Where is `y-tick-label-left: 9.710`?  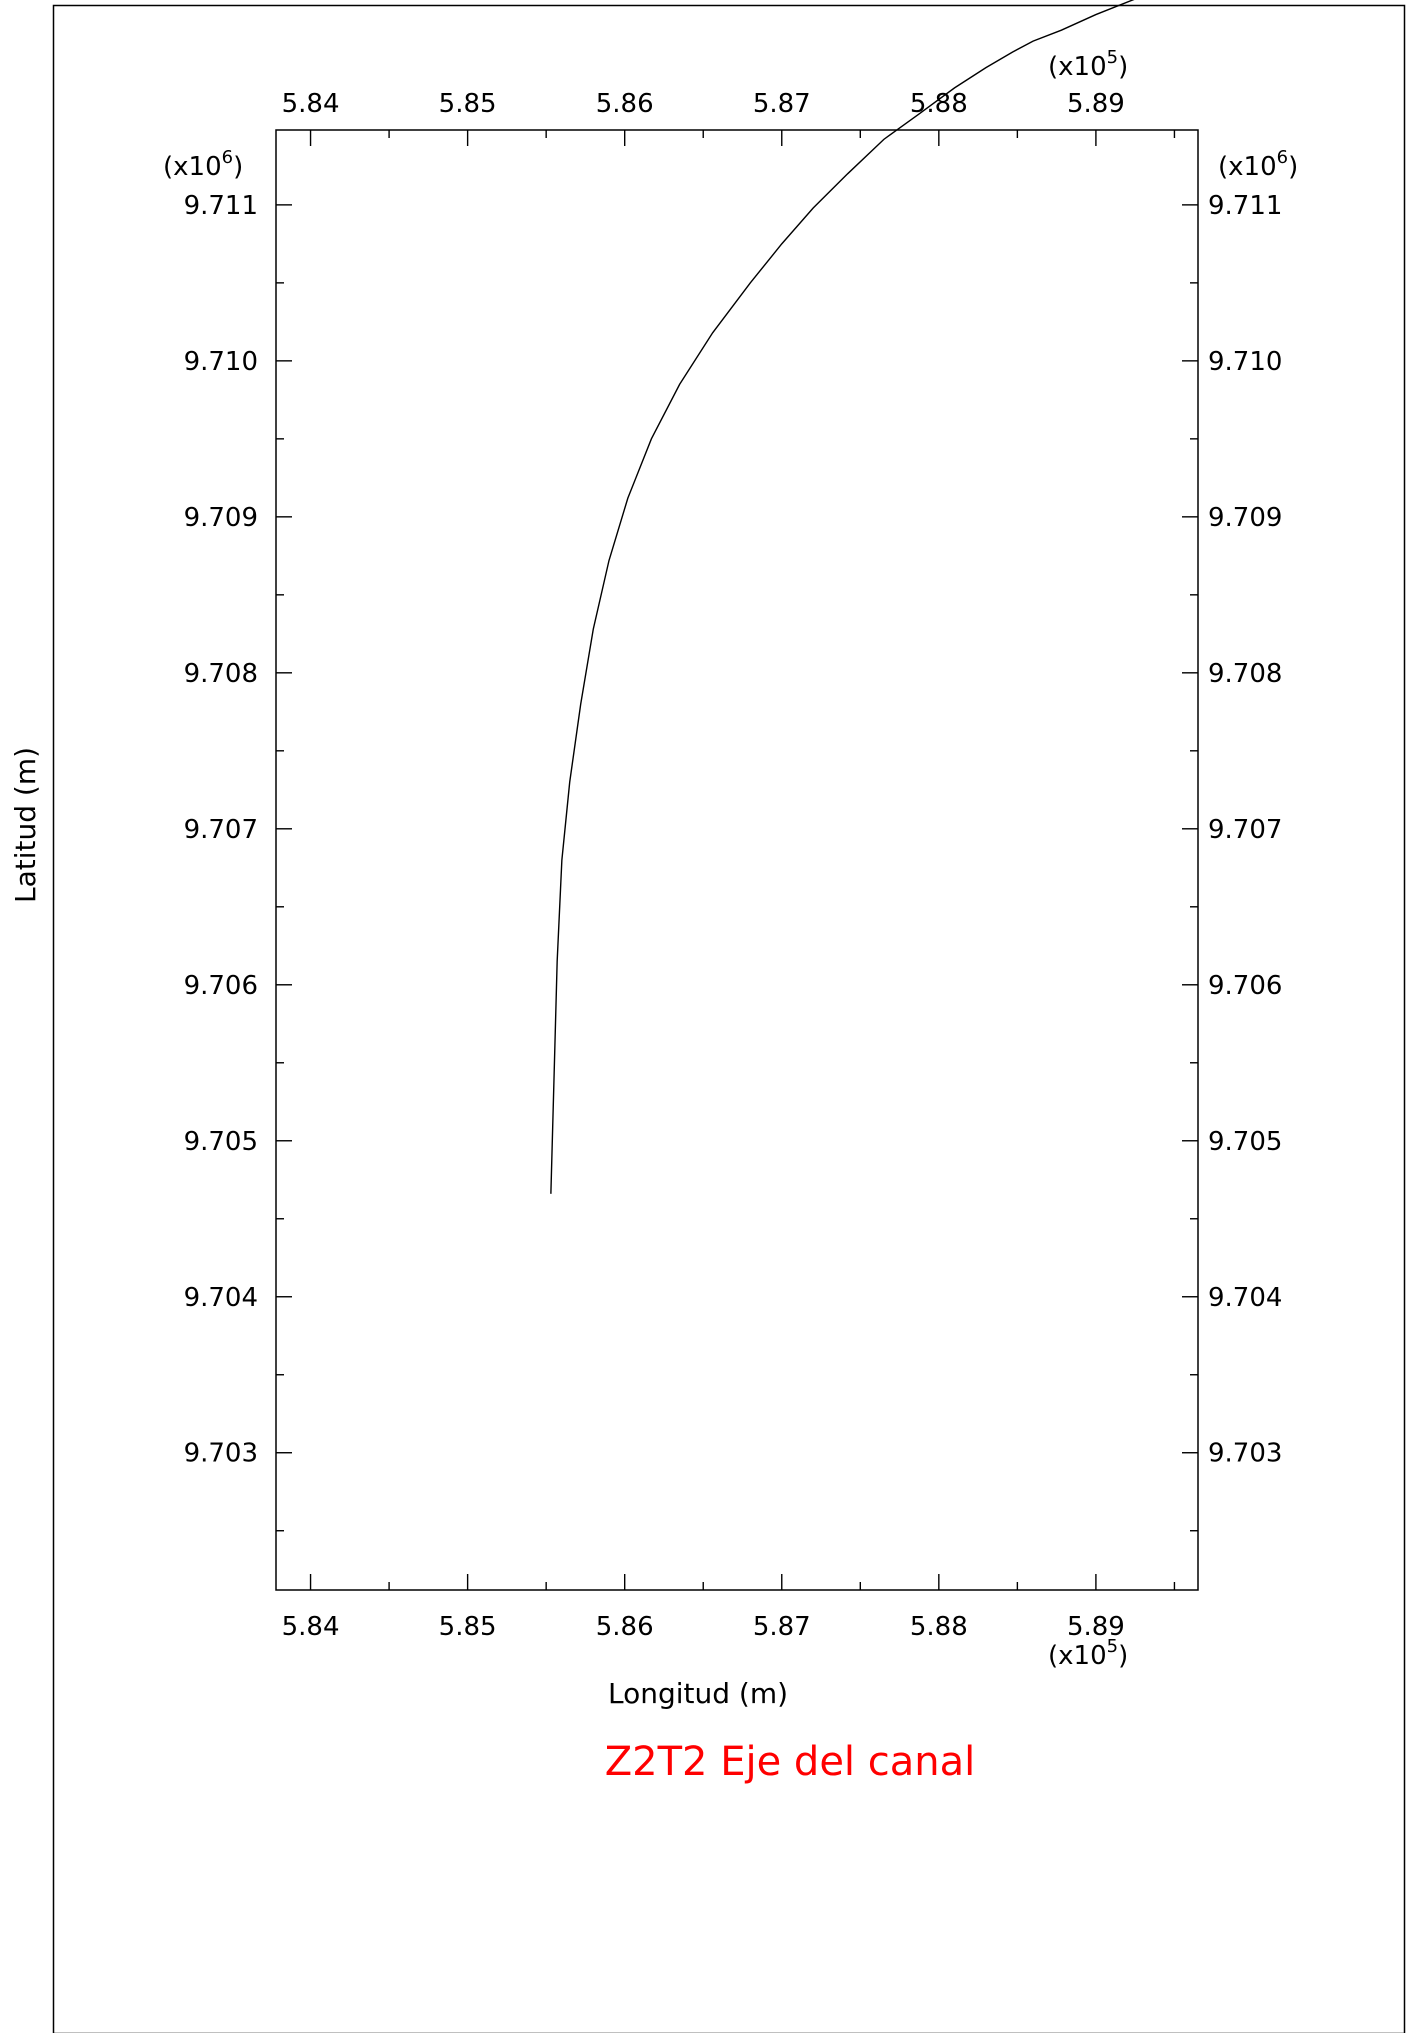
y-tick-label-left: 9.710 is located at coordinates (221, 362).